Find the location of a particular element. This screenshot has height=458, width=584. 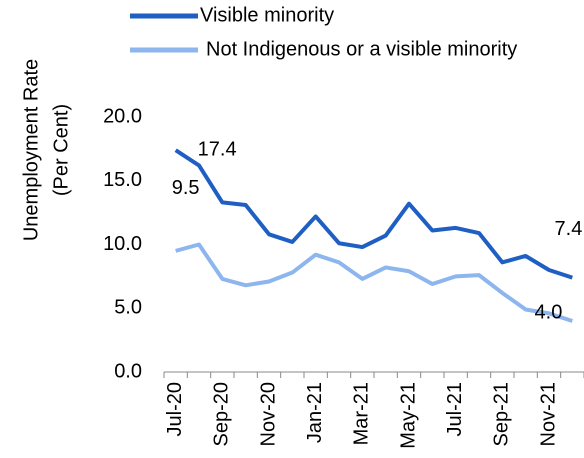

data-label: 7.4 is located at coordinates (569, 229).